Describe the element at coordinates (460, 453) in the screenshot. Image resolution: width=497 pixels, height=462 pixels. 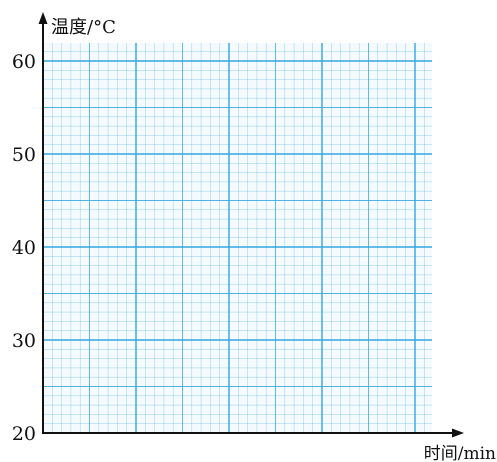
I see `x-axis-label: 时间/min` at that location.